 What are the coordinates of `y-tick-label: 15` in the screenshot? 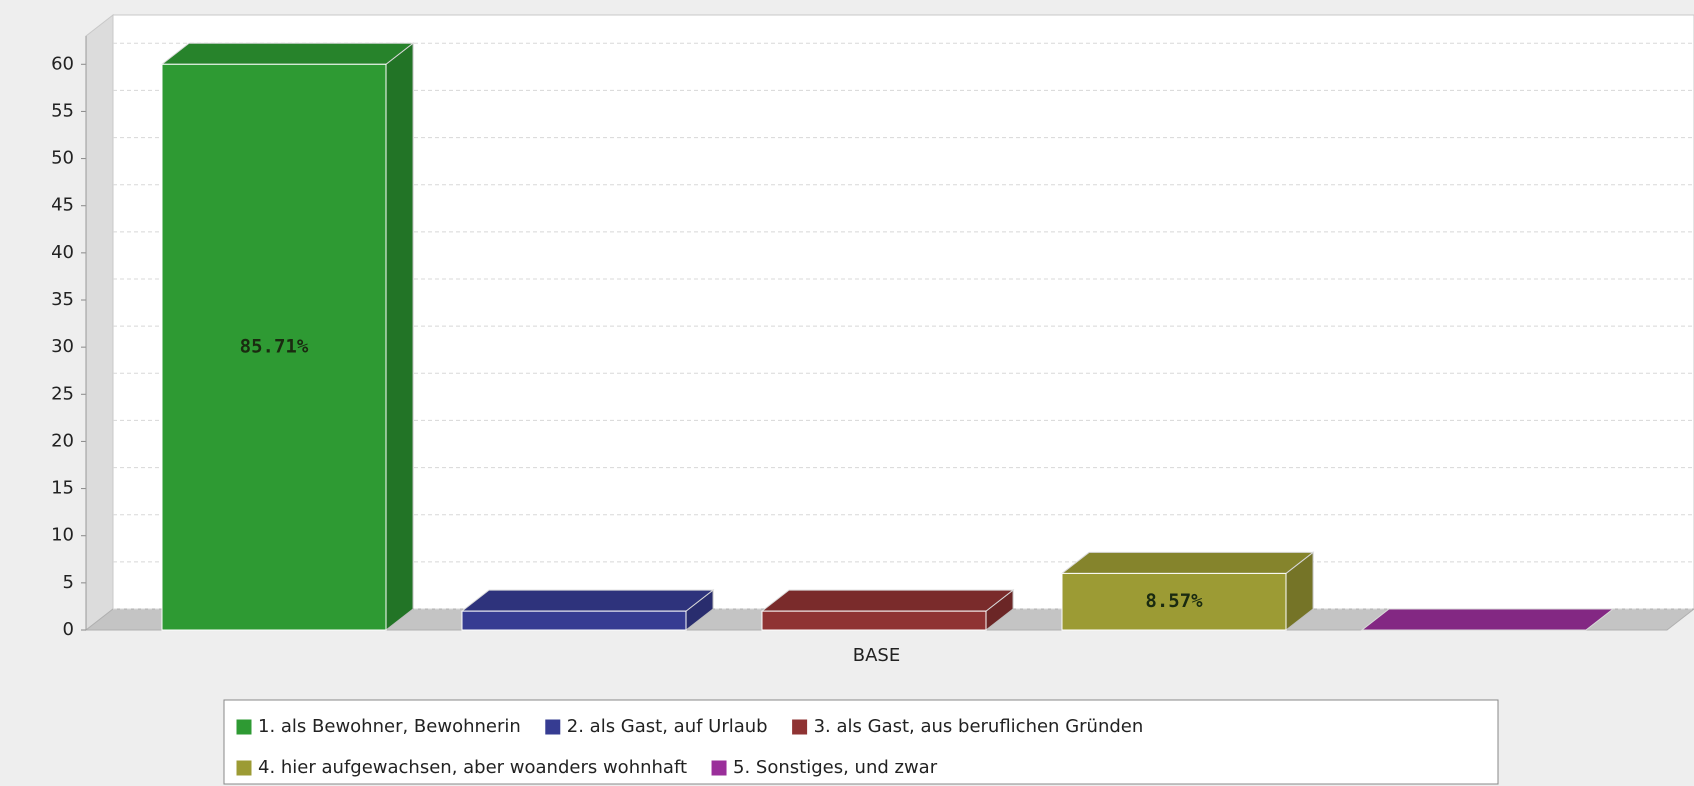 It's located at (62, 488).